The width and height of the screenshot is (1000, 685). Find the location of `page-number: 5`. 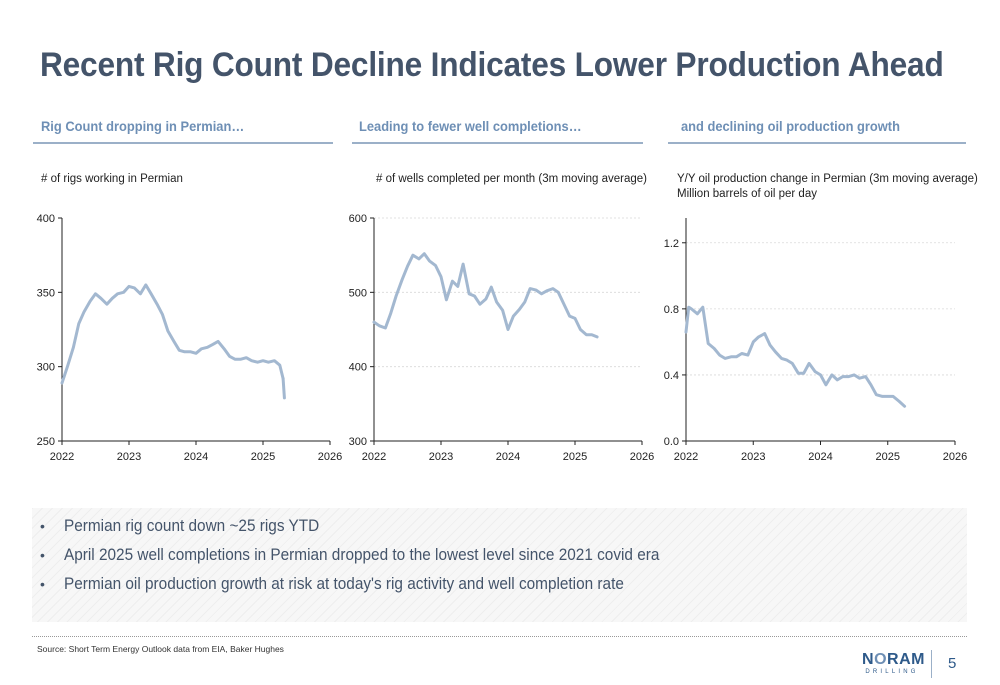

page-number: 5 is located at coordinates (952, 663).